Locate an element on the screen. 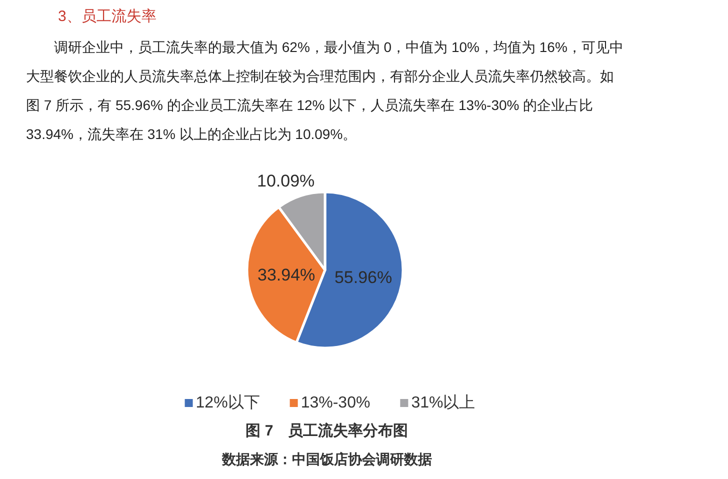 This screenshot has width=728, height=479. data-label: 33.94% is located at coordinates (286, 275).